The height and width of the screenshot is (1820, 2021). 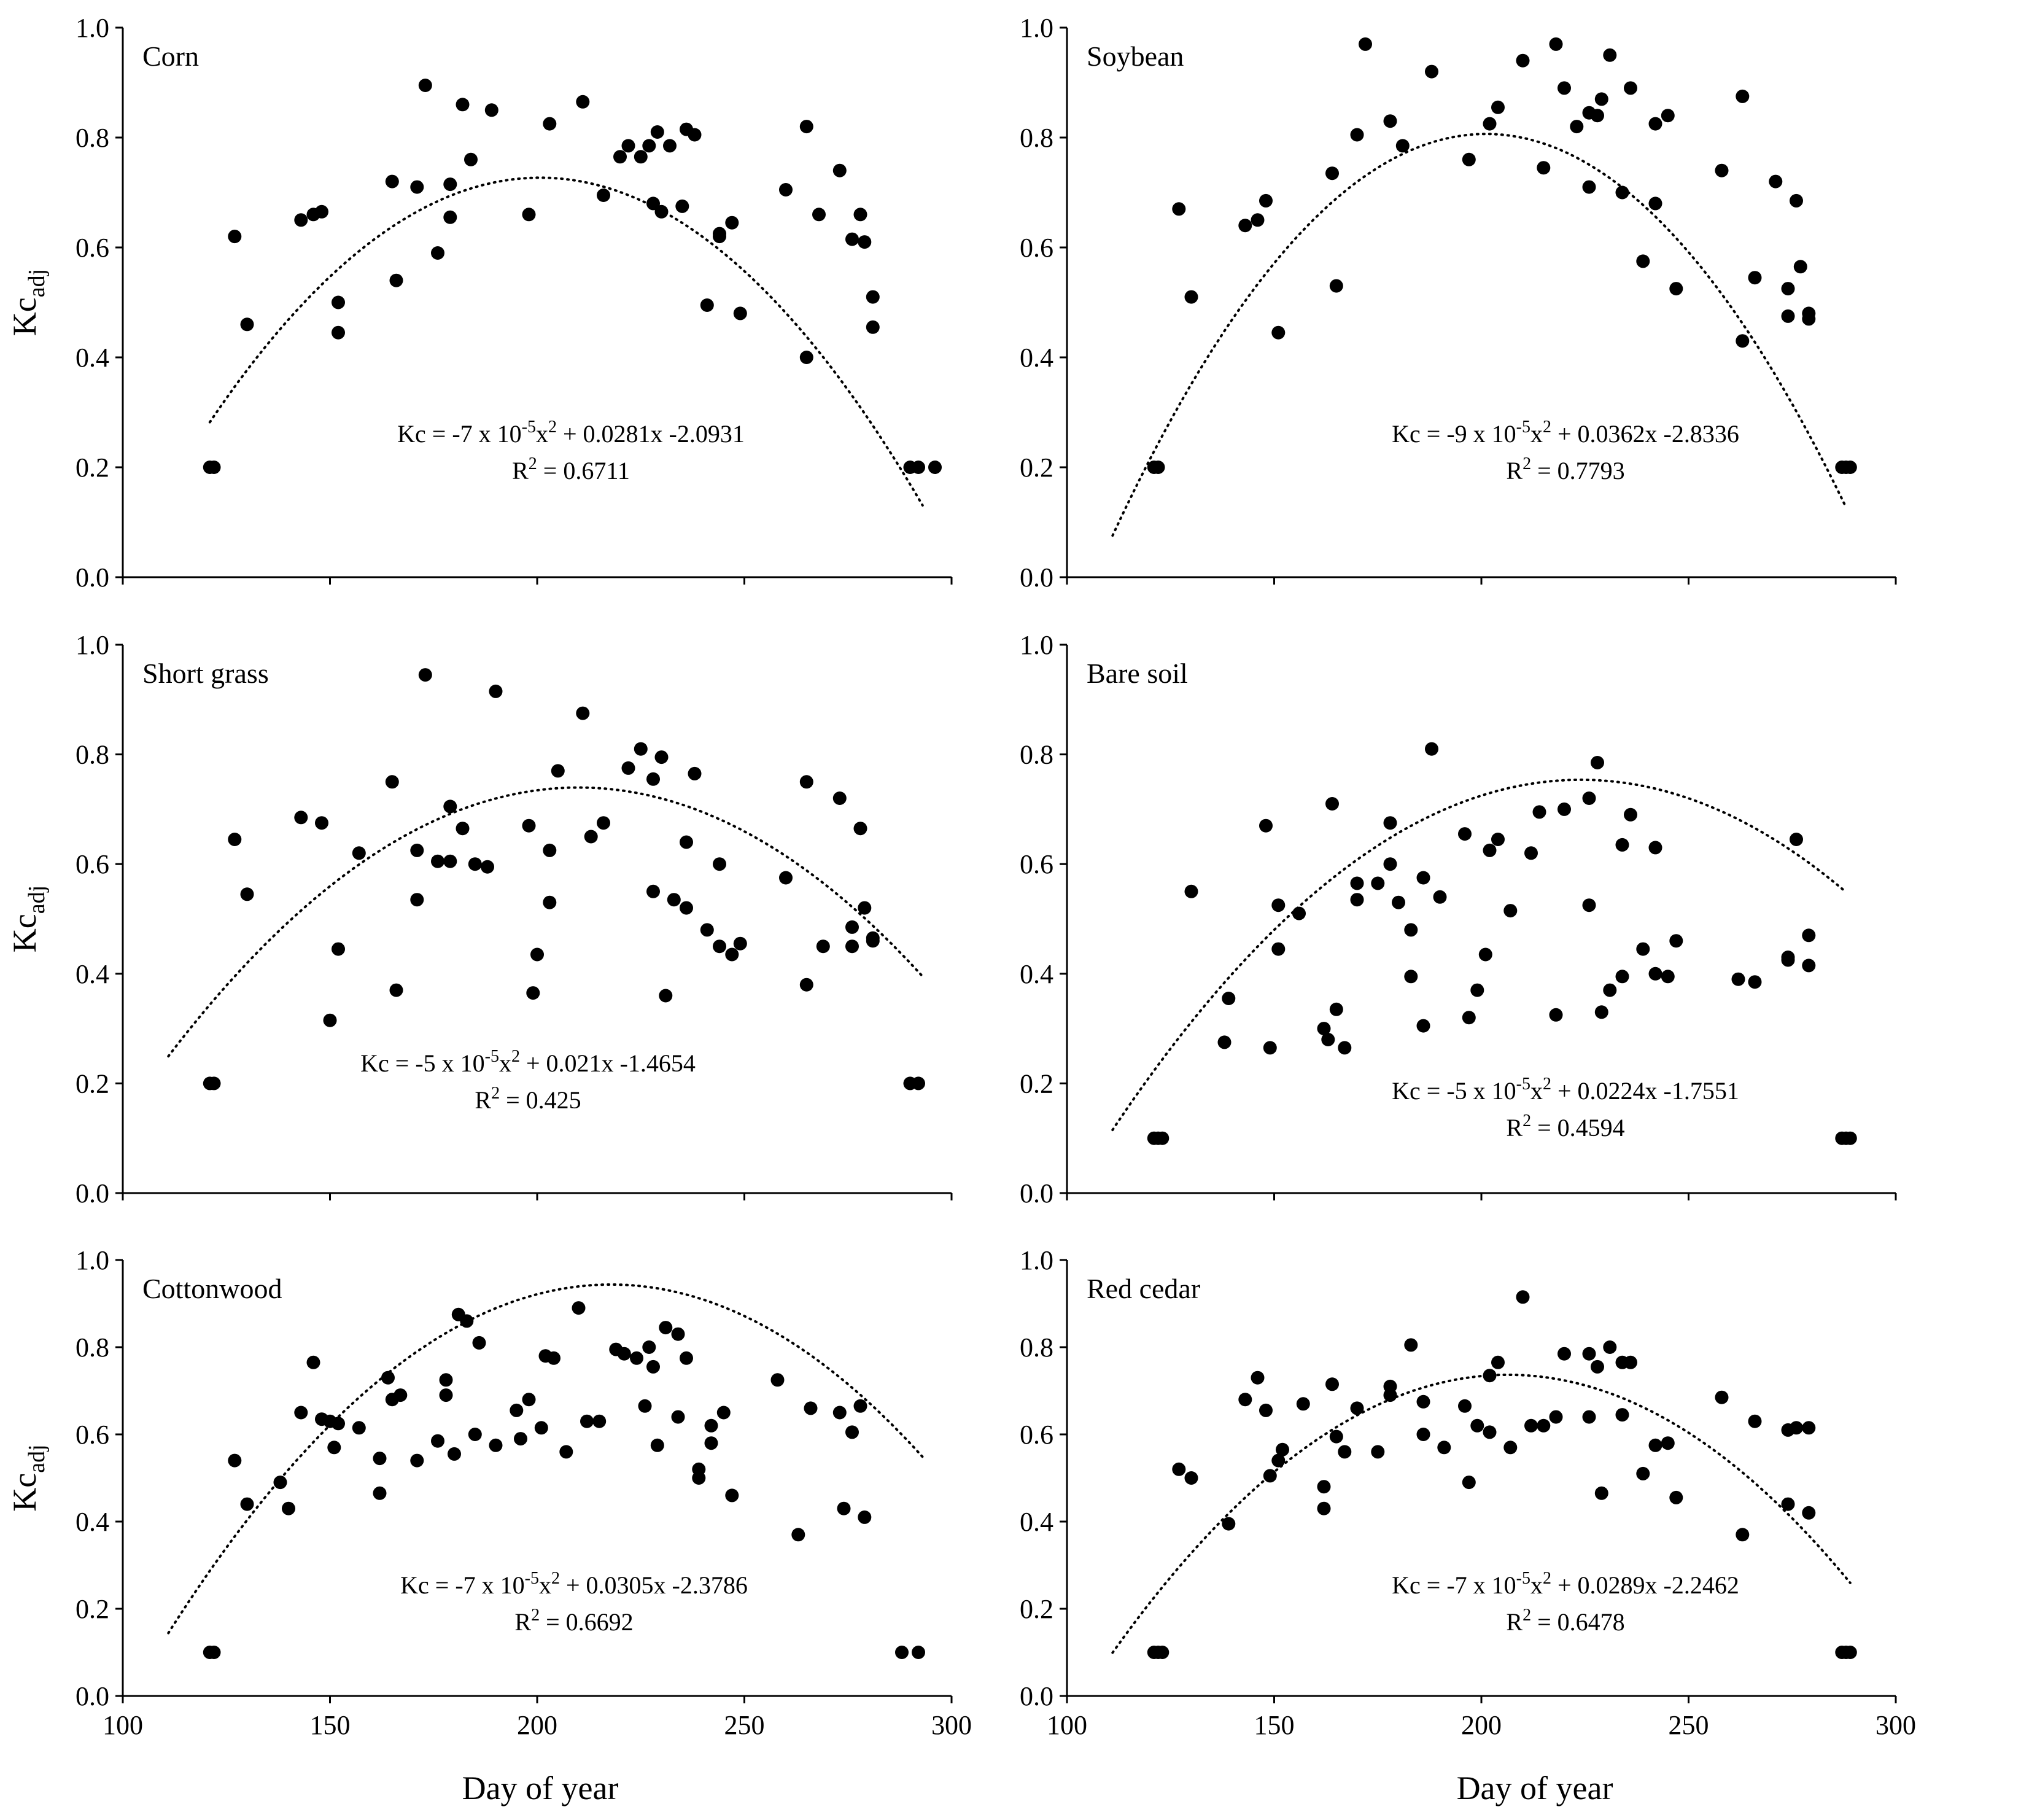 I want to click on r-squared: R2 = 0.7793, so click(x=1565, y=469).